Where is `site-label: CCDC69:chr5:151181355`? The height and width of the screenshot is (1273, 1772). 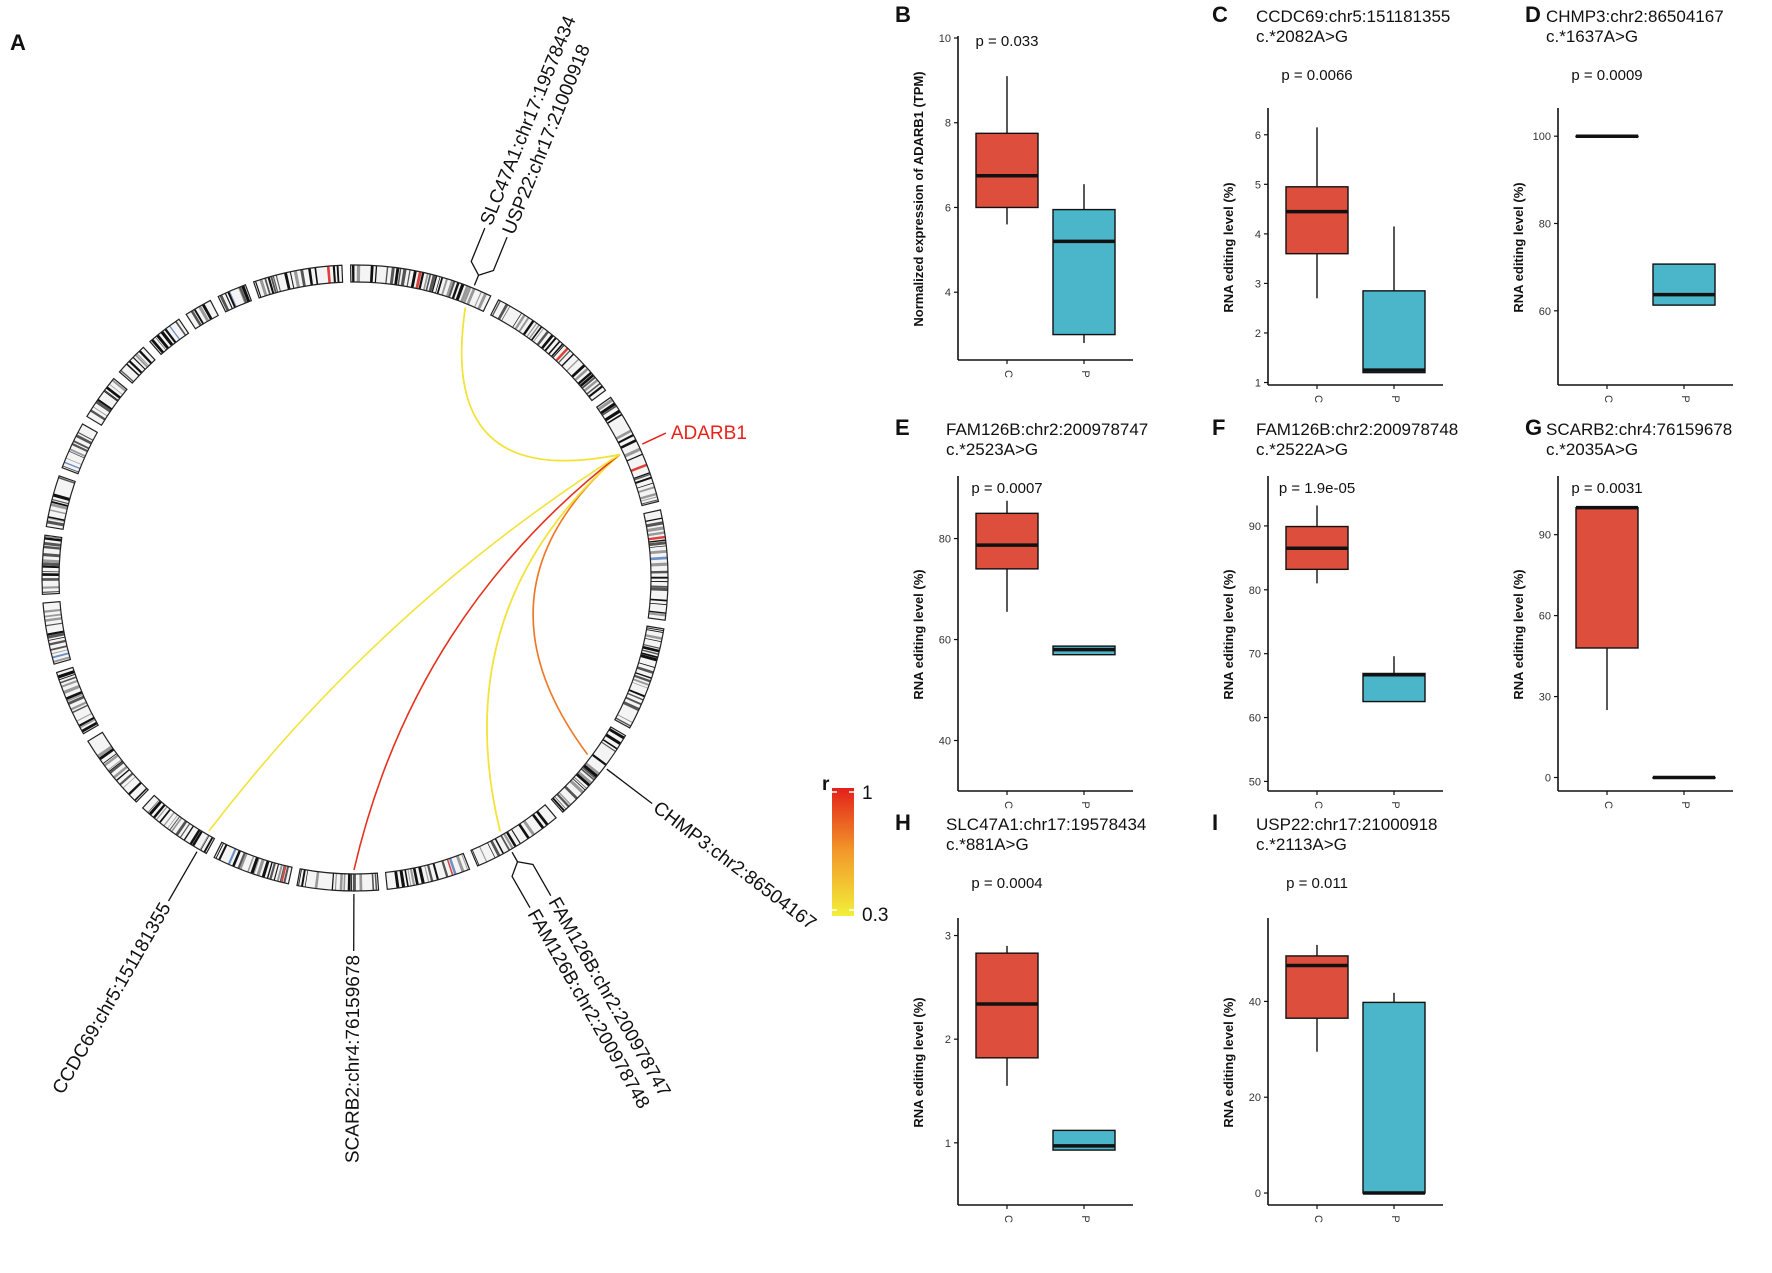 site-label: CCDC69:chr5:151181355 is located at coordinates (112, 998).